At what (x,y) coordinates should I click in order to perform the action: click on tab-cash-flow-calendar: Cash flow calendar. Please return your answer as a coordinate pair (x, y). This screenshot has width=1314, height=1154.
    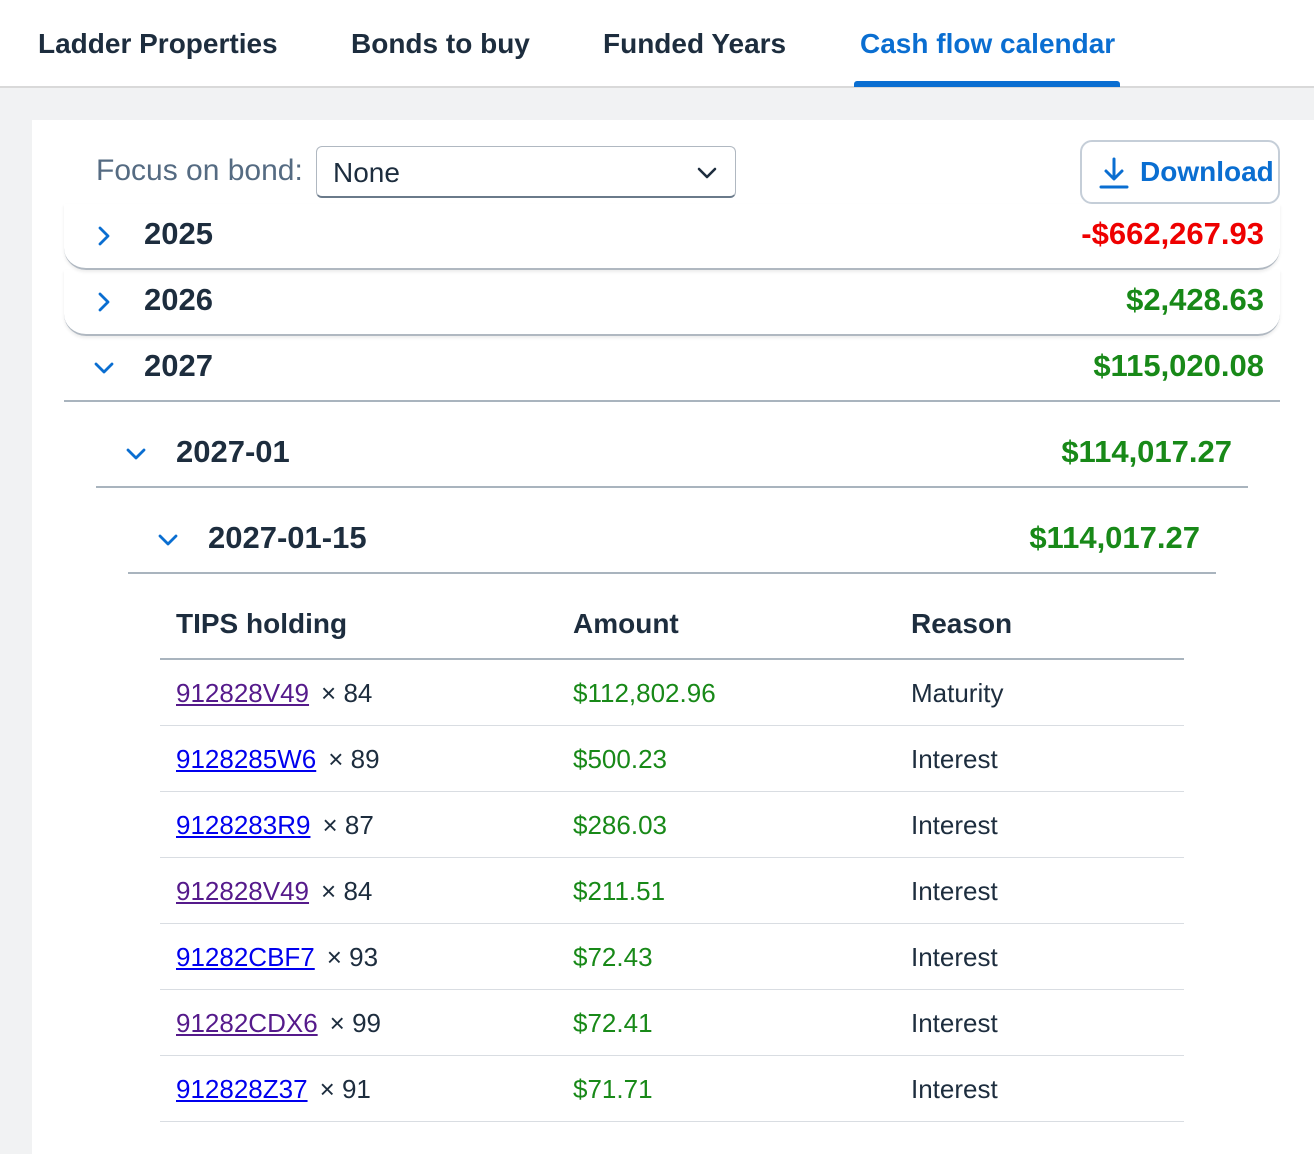
    Looking at the image, I should click on (988, 43).